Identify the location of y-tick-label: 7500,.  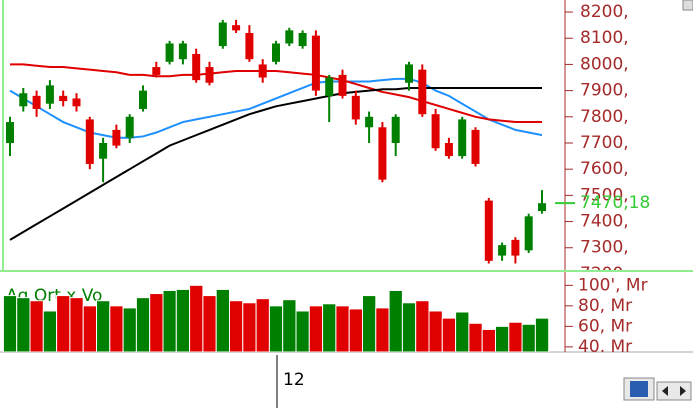
(604, 195).